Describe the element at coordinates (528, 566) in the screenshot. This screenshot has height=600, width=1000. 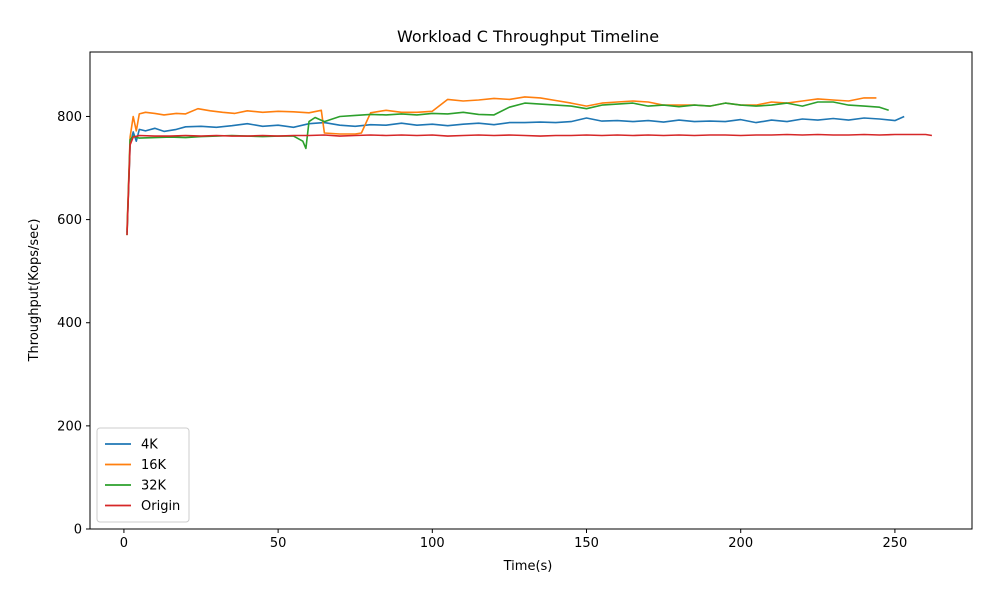
I see `x-axis-label: Time(s)` at that location.